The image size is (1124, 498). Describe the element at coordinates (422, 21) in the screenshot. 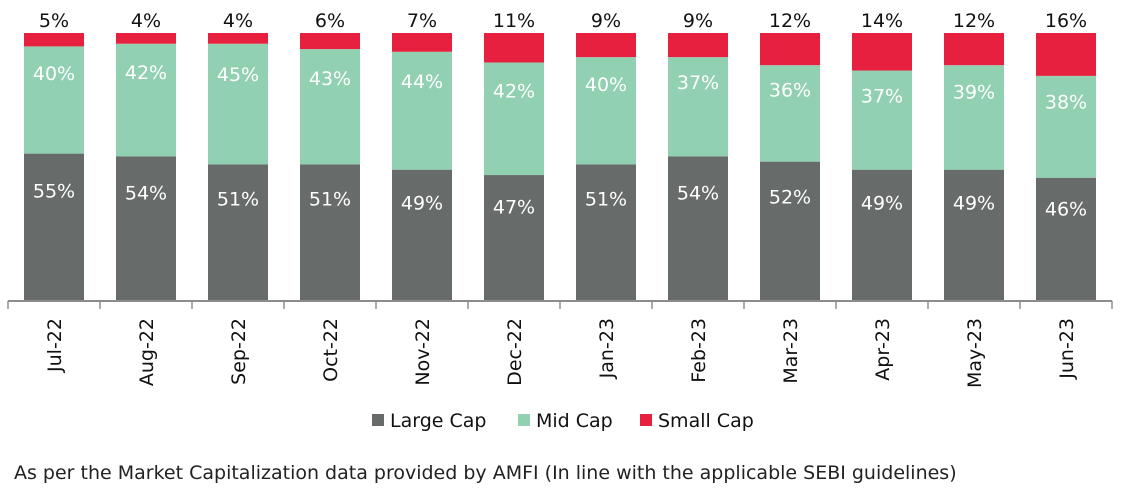

I see `value-label-small-cap-nov-22: 7%` at that location.